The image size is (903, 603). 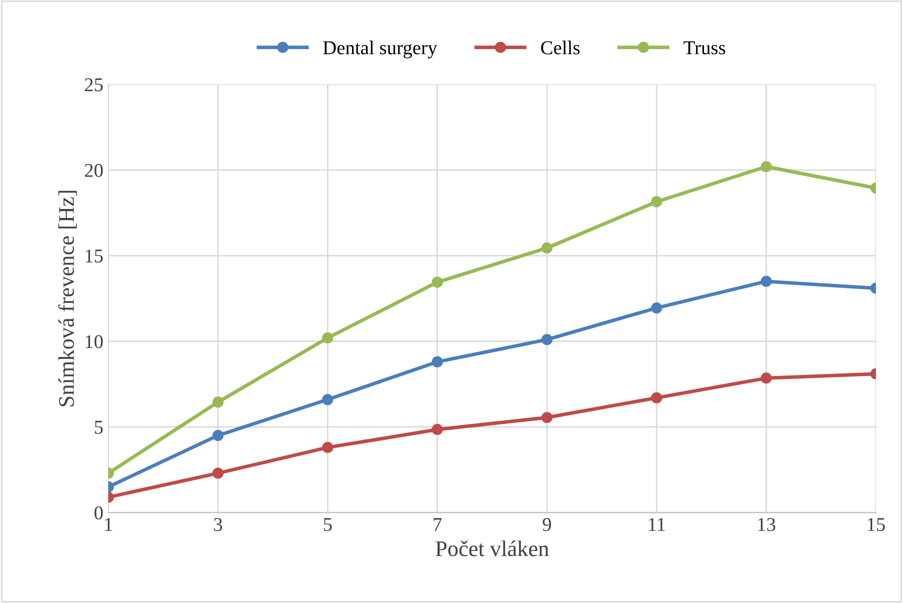 I want to click on x-tick-label: 11, so click(x=656, y=524).